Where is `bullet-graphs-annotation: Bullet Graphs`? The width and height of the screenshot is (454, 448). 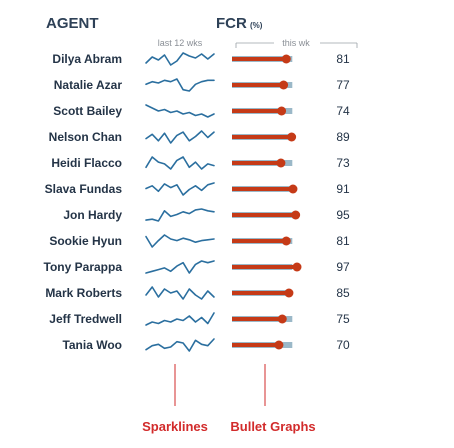
bullet-graphs-annotation: Bullet Graphs is located at coordinates (272, 426).